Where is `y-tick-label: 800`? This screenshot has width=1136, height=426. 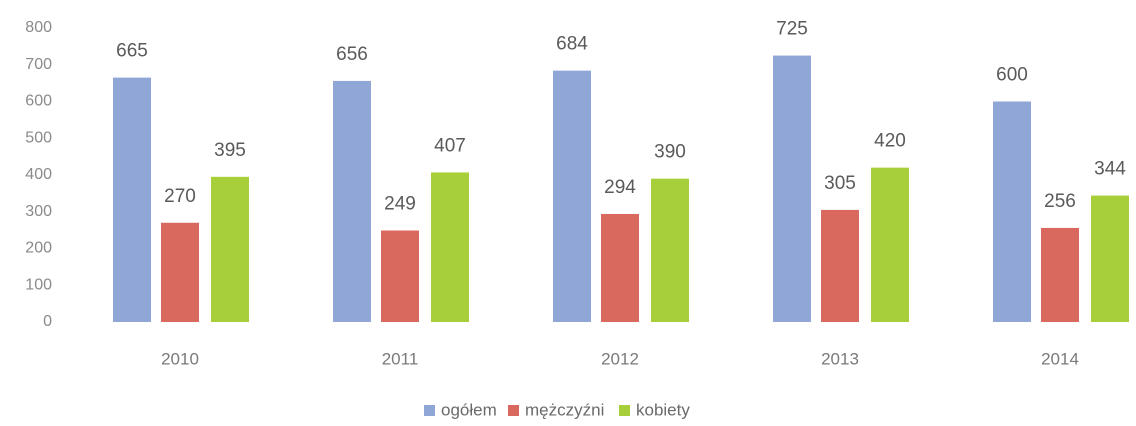
y-tick-label: 800 is located at coordinates (38, 27).